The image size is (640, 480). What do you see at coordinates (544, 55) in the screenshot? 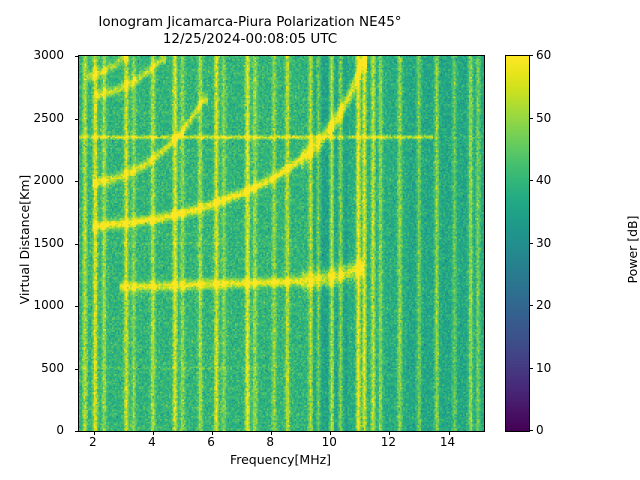
I see `colorbar-tick-label: 60` at bounding box center [544, 55].